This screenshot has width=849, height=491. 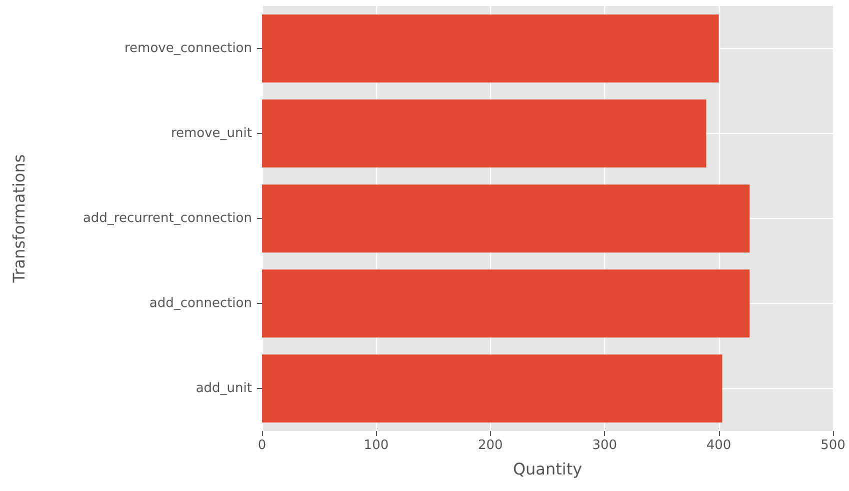 What do you see at coordinates (605, 445) in the screenshot?
I see `x-tick-label: 300` at bounding box center [605, 445].